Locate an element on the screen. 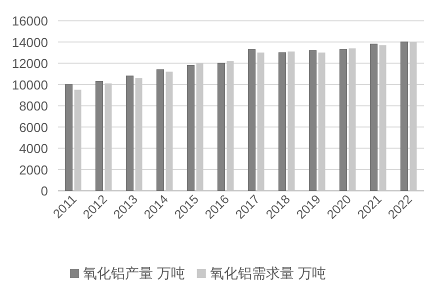  y-tick-label: 8000 is located at coordinates (33, 106).